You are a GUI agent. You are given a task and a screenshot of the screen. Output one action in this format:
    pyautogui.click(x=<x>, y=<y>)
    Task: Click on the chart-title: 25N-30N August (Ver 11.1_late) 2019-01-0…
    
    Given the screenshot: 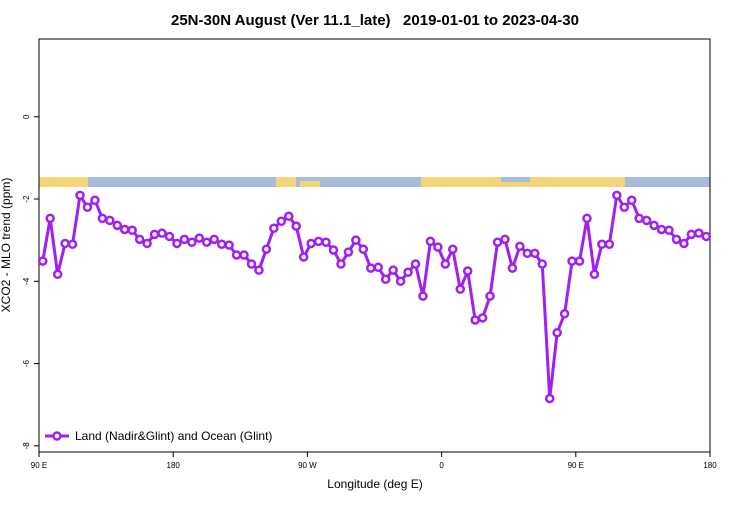 What is the action you would take?
    pyautogui.click(x=375, y=20)
    